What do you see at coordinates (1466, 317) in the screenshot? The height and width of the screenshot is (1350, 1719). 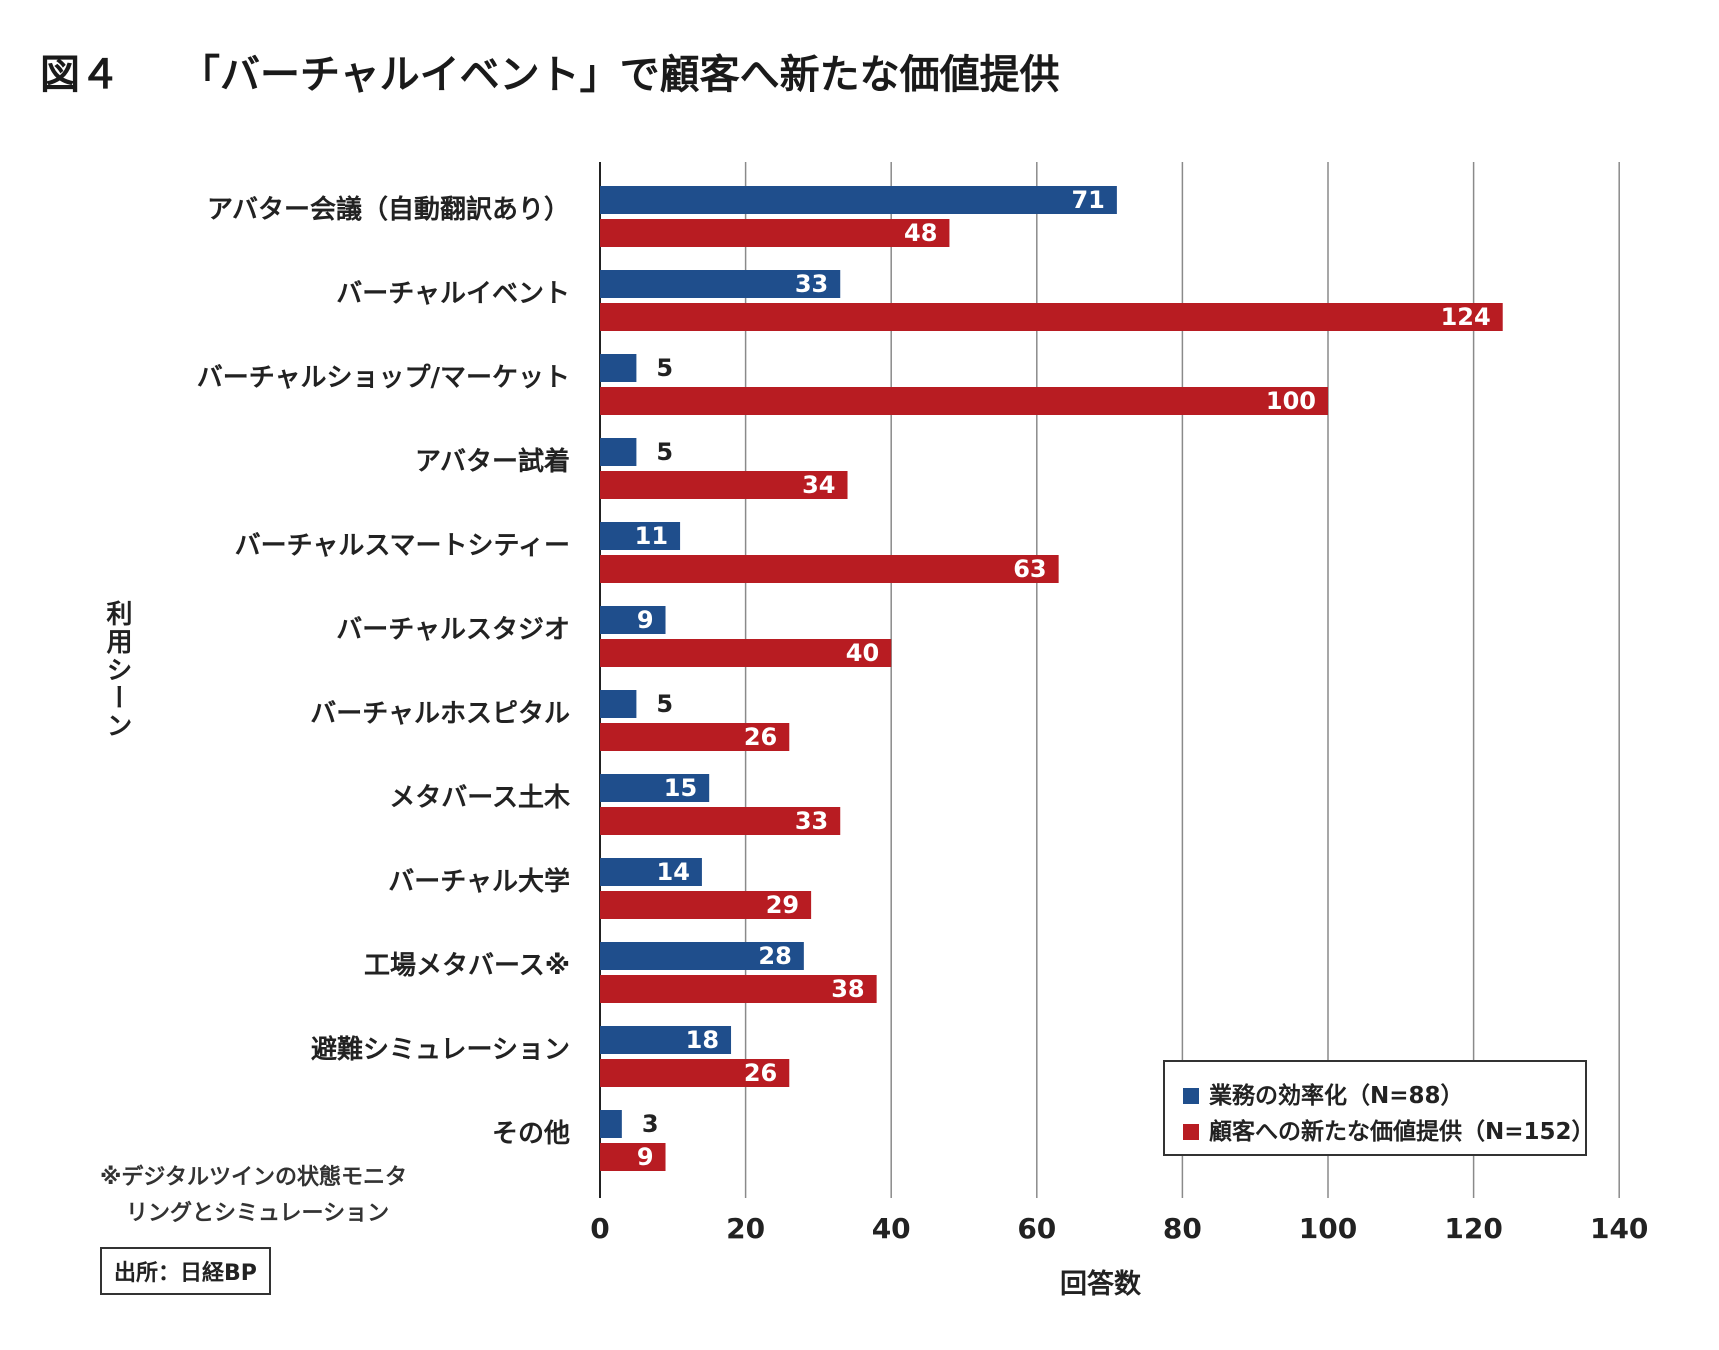 I see `data-label-value: 124` at bounding box center [1466, 317].